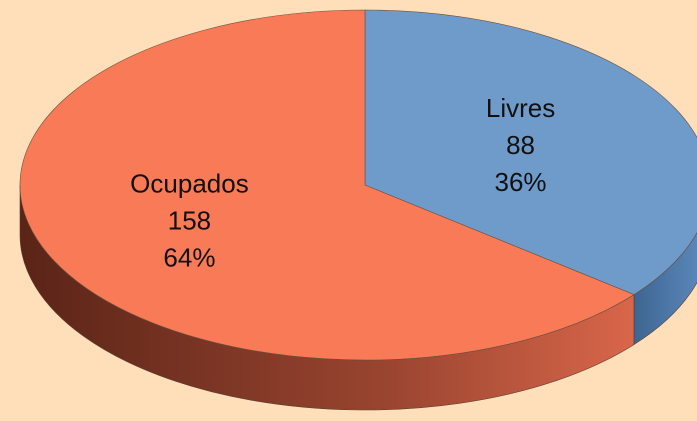 The height and width of the screenshot is (421, 697). What do you see at coordinates (189, 184) in the screenshot?
I see `slice-label: Ocupados` at bounding box center [189, 184].